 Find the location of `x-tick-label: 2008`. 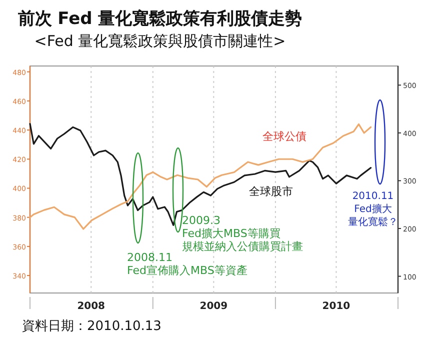

x-tick-label: 2008 is located at coordinates (91, 306).